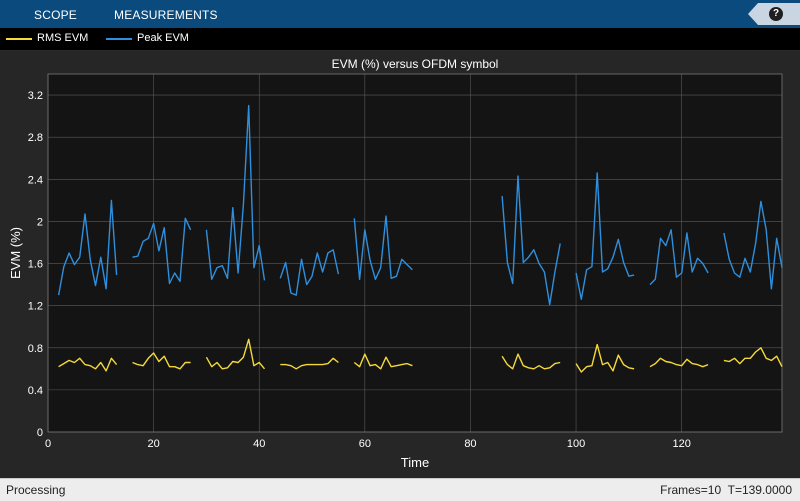 This screenshot has height=501, width=800. What do you see at coordinates (119, 39) in the screenshot?
I see `legend-swatch-peak-evm` at bounding box center [119, 39].